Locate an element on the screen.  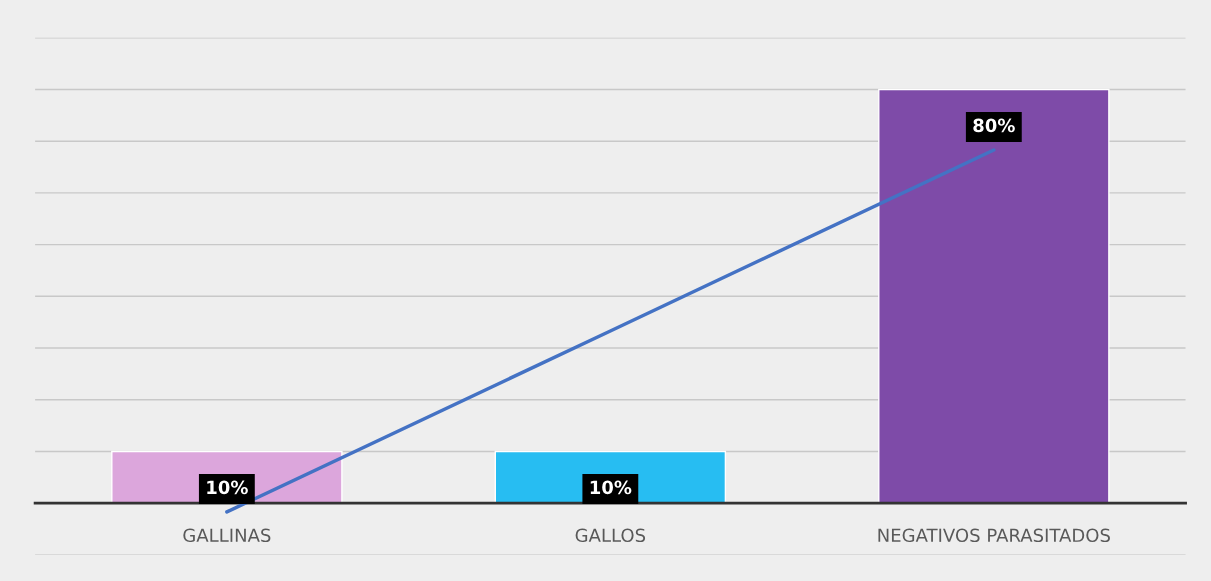
x-tick-label: NEGATIVOS PARASITADOS is located at coordinates (994, 535).